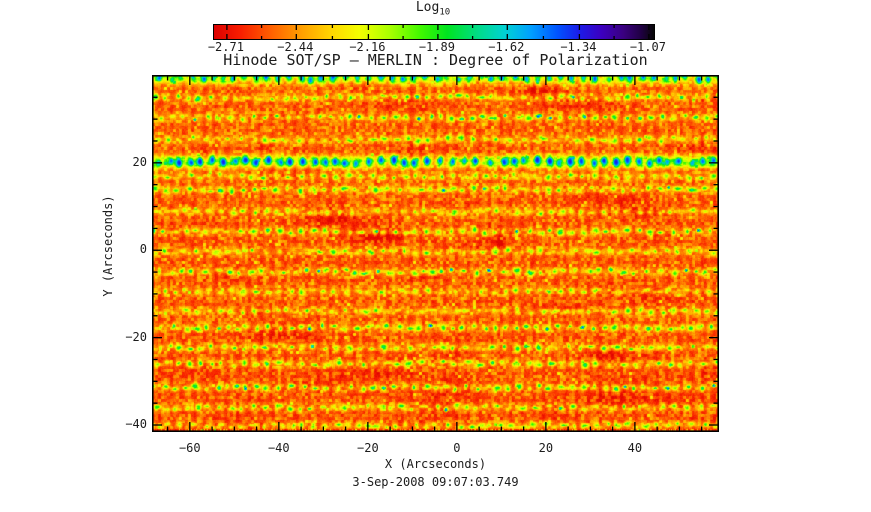  What do you see at coordinates (435, 464) in the screenshot?
I see `x-axis-title: X (Arcseconds)` at bounding box center [435, 464].